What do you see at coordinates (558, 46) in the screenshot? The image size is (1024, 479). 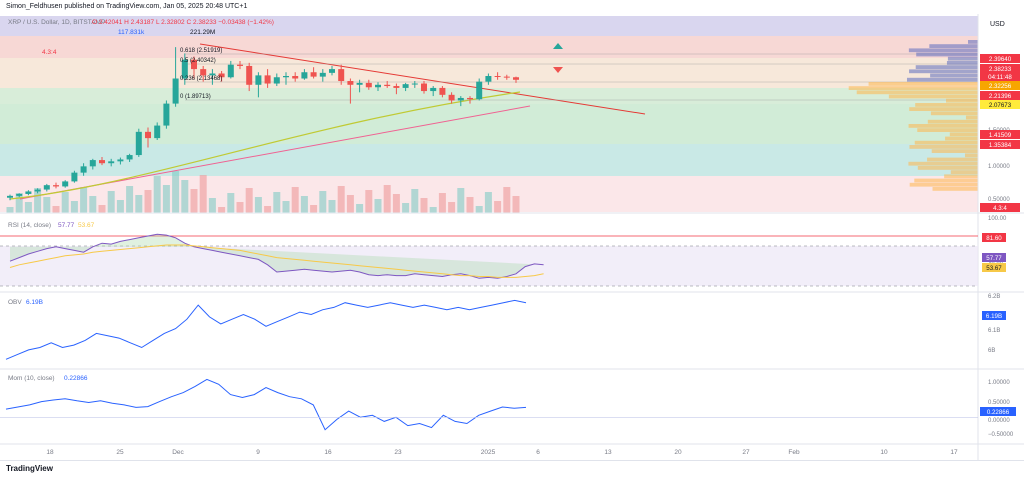 I see `arrow-up-icon` at bounding box center [558, 46].